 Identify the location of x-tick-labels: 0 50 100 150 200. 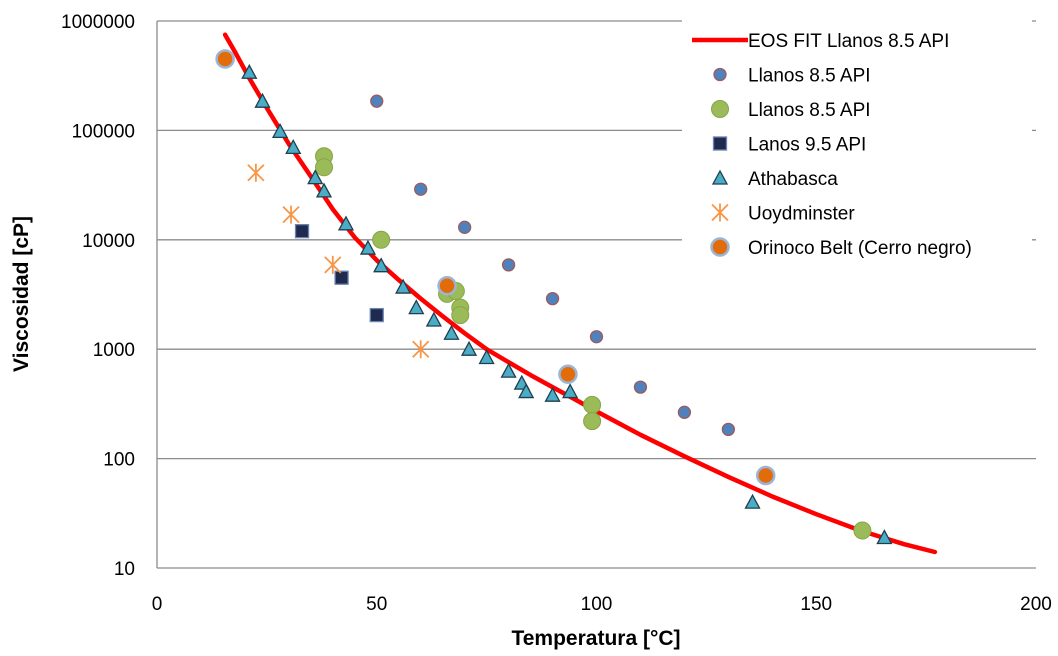
(602, 604).